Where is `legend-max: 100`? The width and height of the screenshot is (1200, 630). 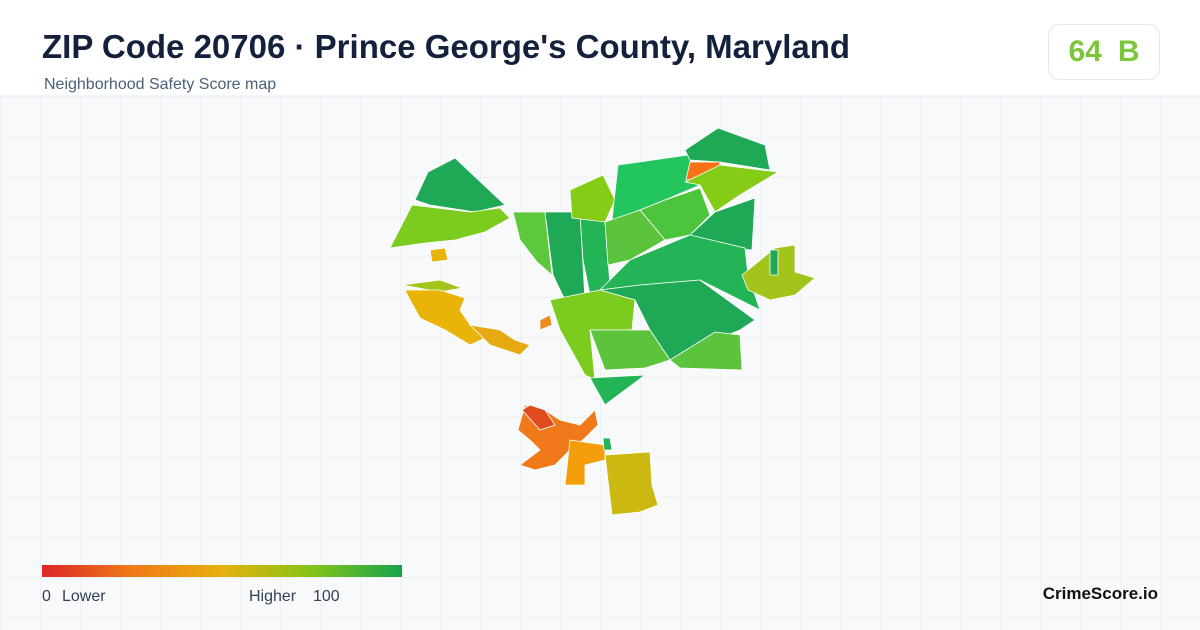
legend-max: 100 is located at coordinates (326, 596).